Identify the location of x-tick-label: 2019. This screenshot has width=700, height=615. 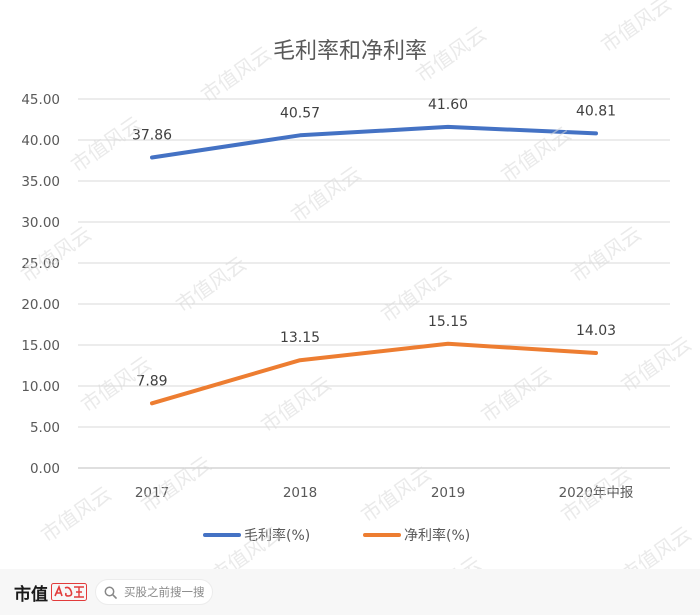
(448, 493).